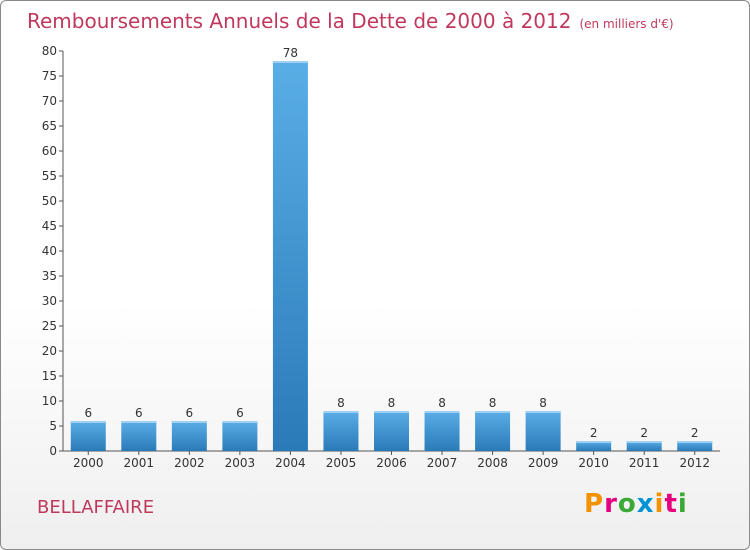 Image resolution: width=750 pixels, height=550 pixels. Describe the element at coordinates (694, 463) in the screenshot. I see `x-tick-label-2012: 2012` at that location.